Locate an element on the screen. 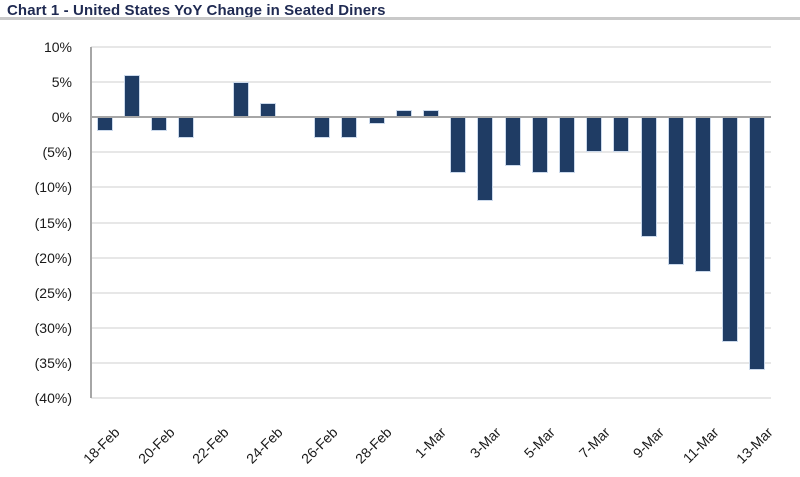 The height and width of the screenshot is (477, 800). y-tick-label: (30%) is located at coordinates (53, 327).